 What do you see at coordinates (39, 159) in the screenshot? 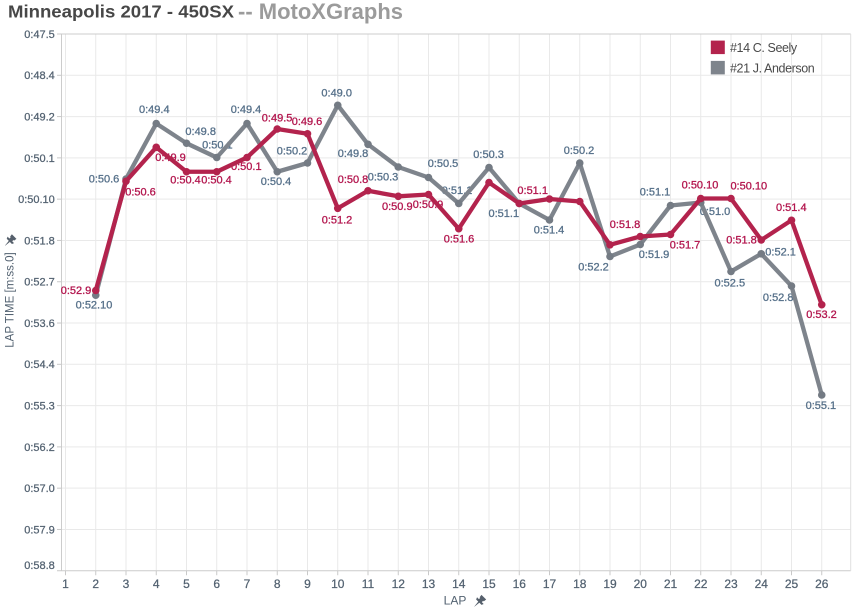
I see `svg-text: 0:50.1` at bounding box center [39, 159].